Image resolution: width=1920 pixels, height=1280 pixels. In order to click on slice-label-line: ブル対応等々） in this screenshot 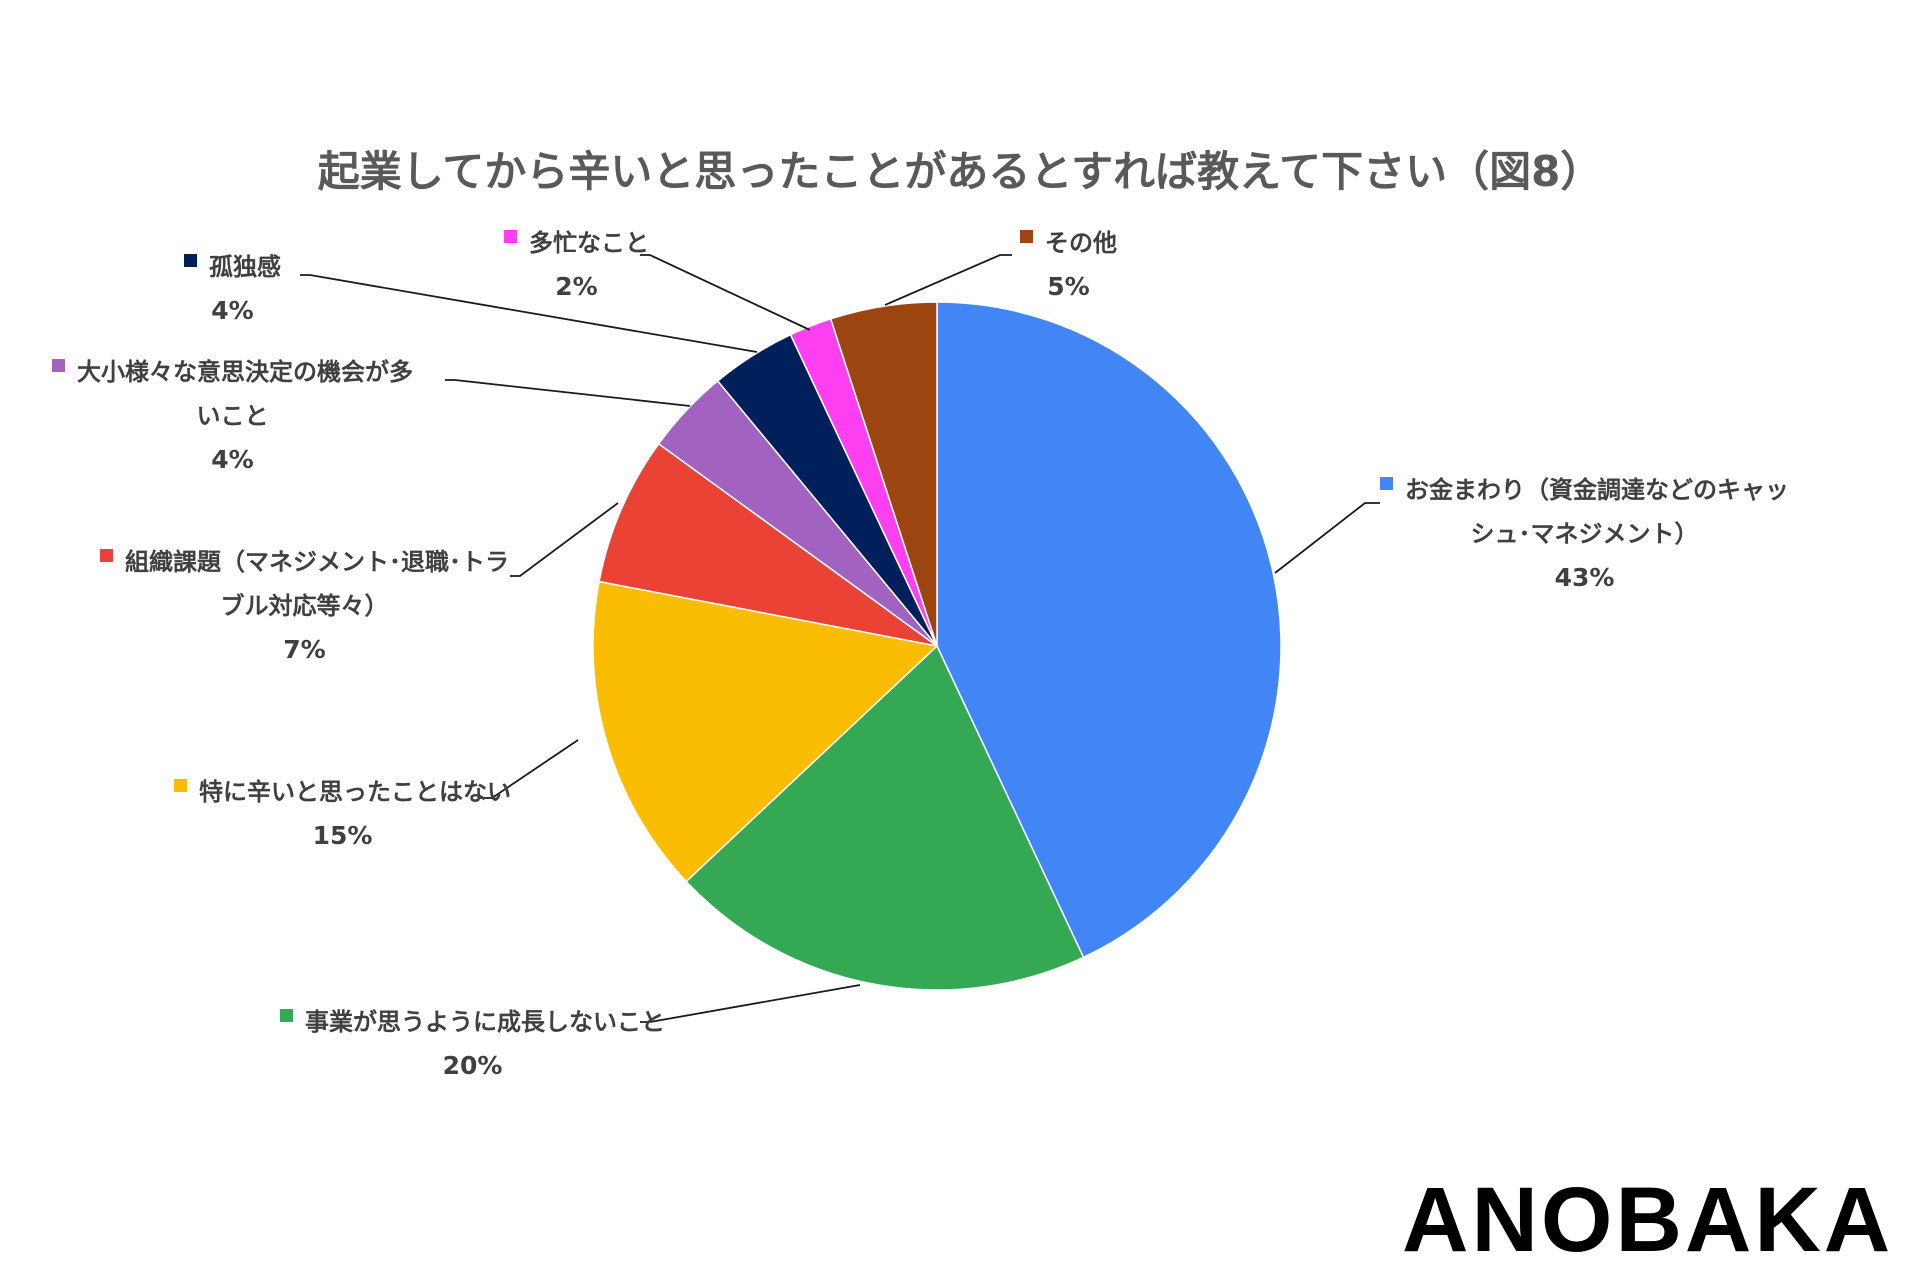, I will do `click(304, 606)`.